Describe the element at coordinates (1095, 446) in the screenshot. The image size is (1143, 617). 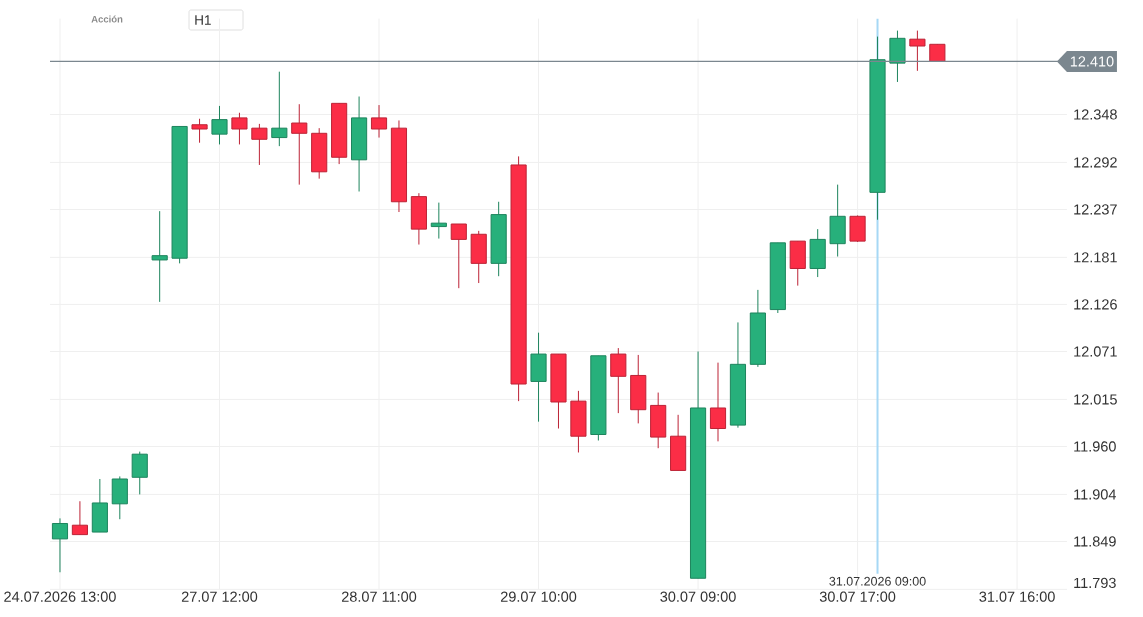
I see `y-tick-label: 11.960` at that location.